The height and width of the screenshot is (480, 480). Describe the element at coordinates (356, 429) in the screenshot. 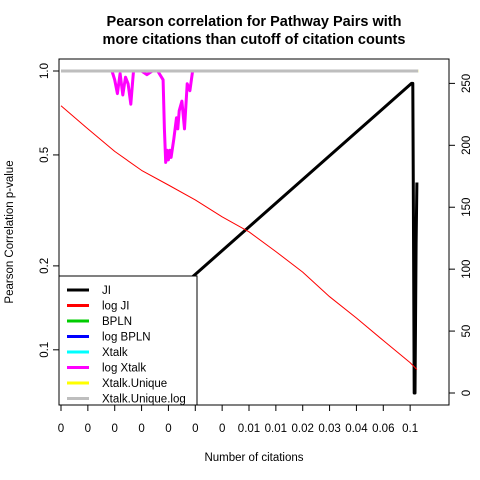

I see `x-tick-label: 0.04` at that location.